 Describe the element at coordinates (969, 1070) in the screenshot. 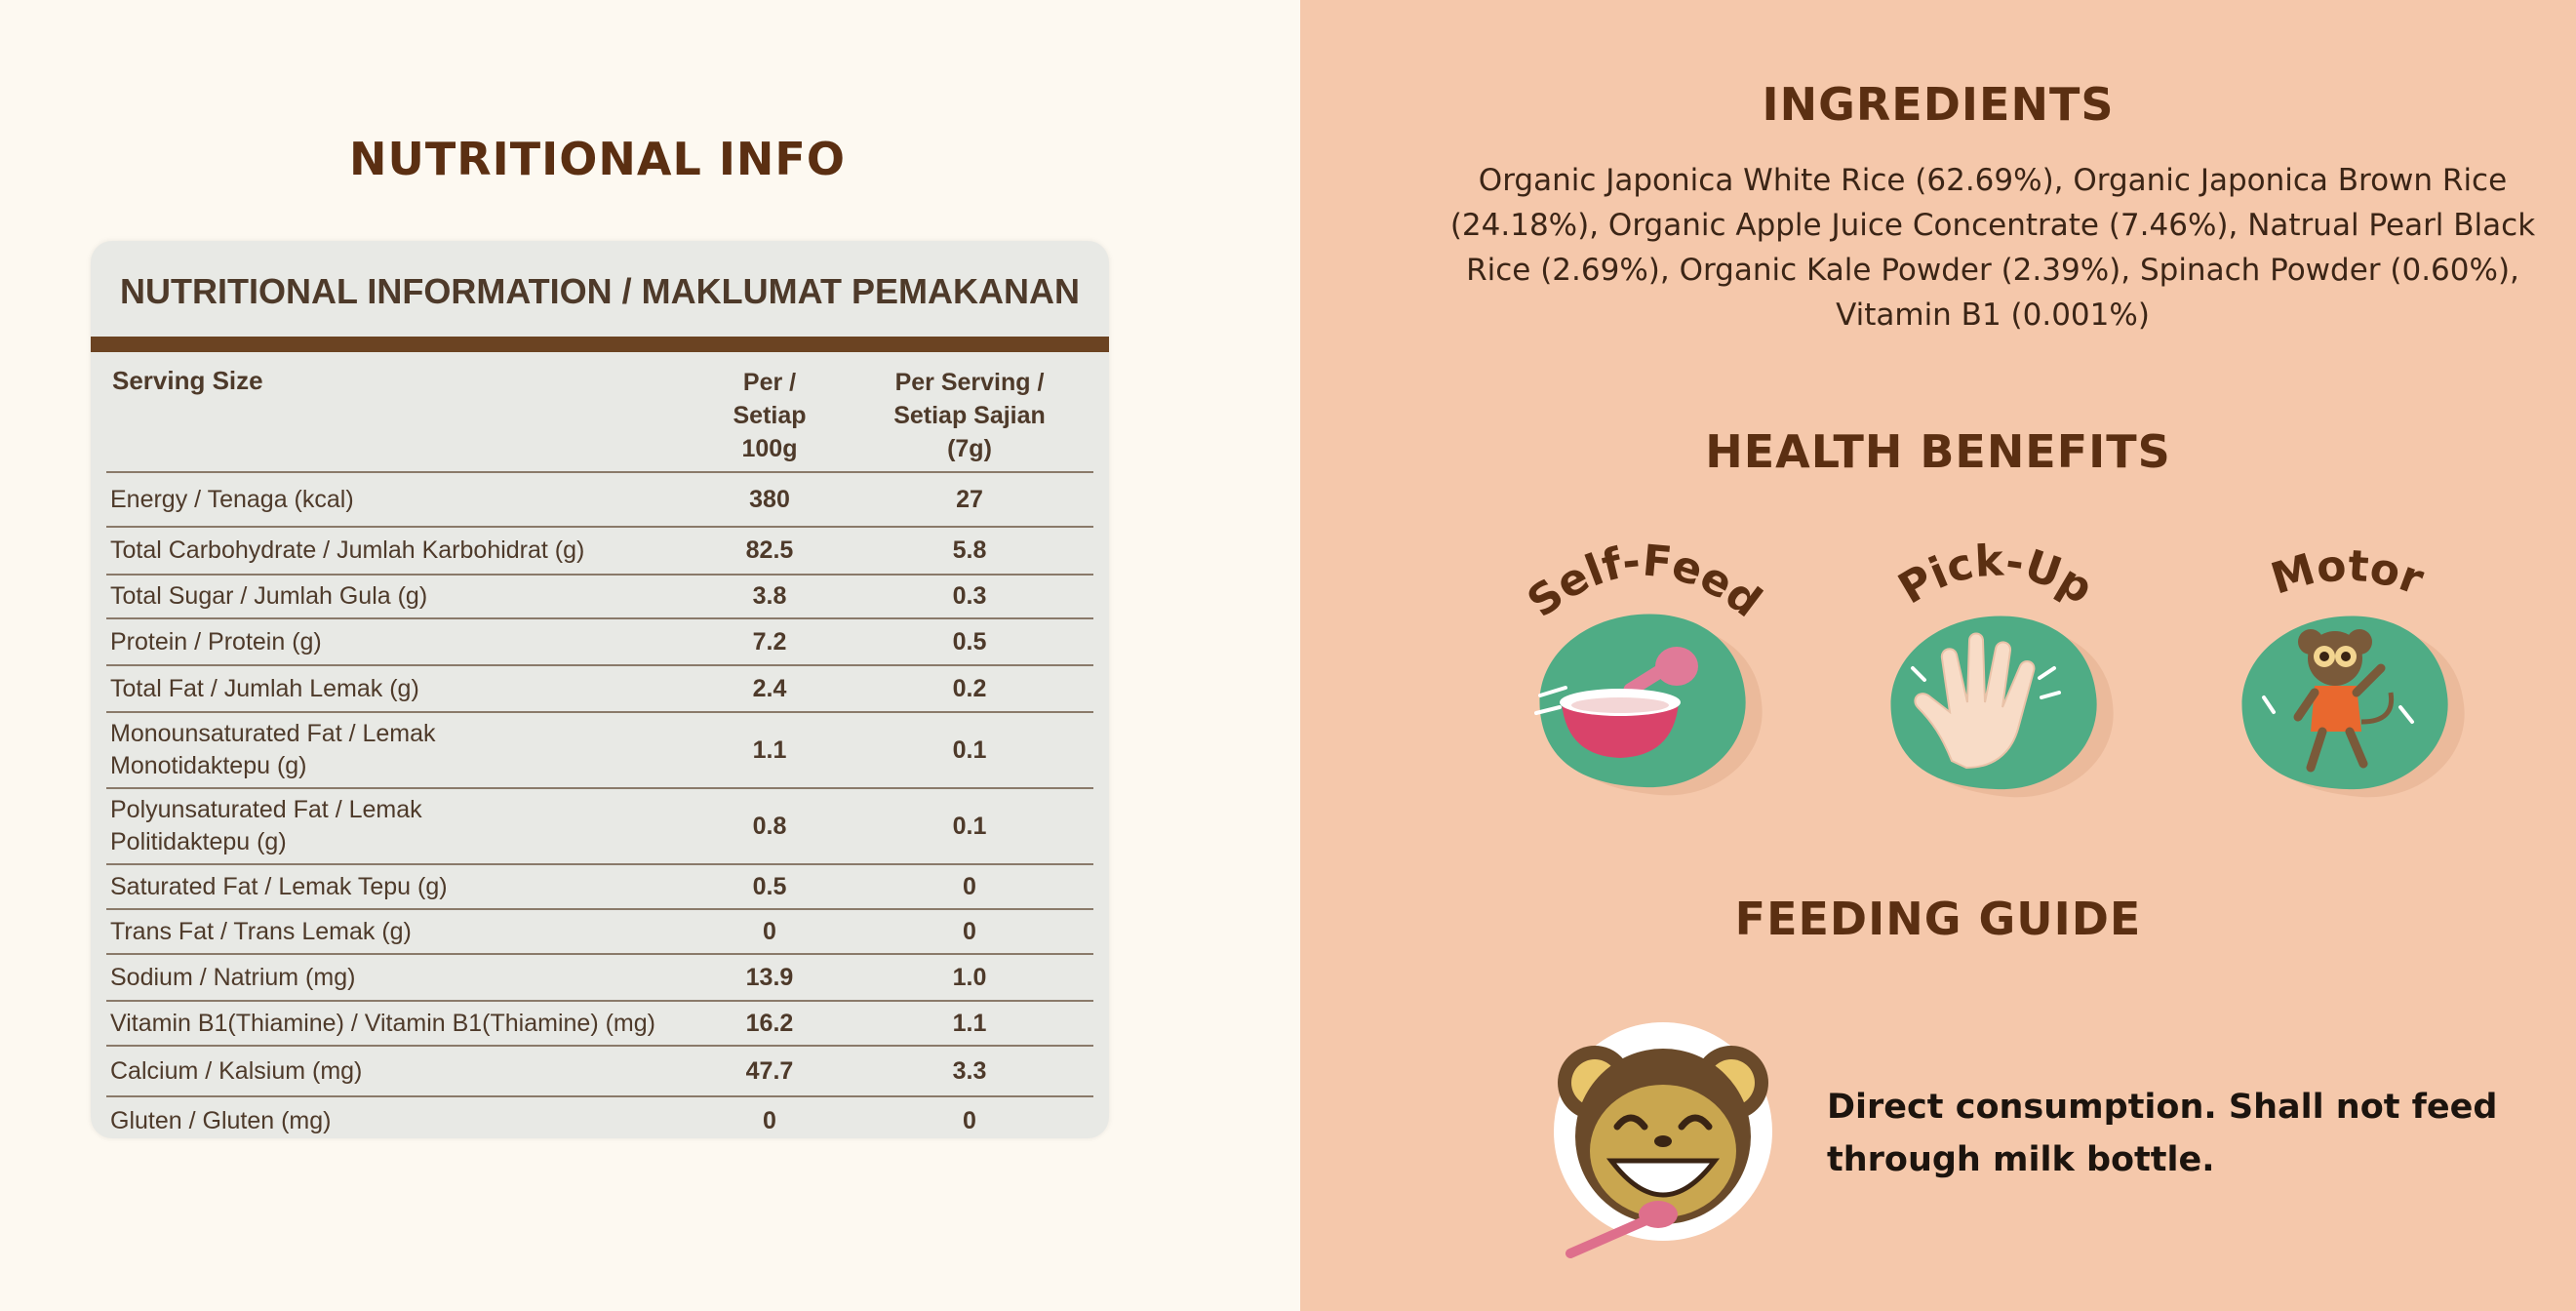

I see `per-serving-value: 3.3` at that location.